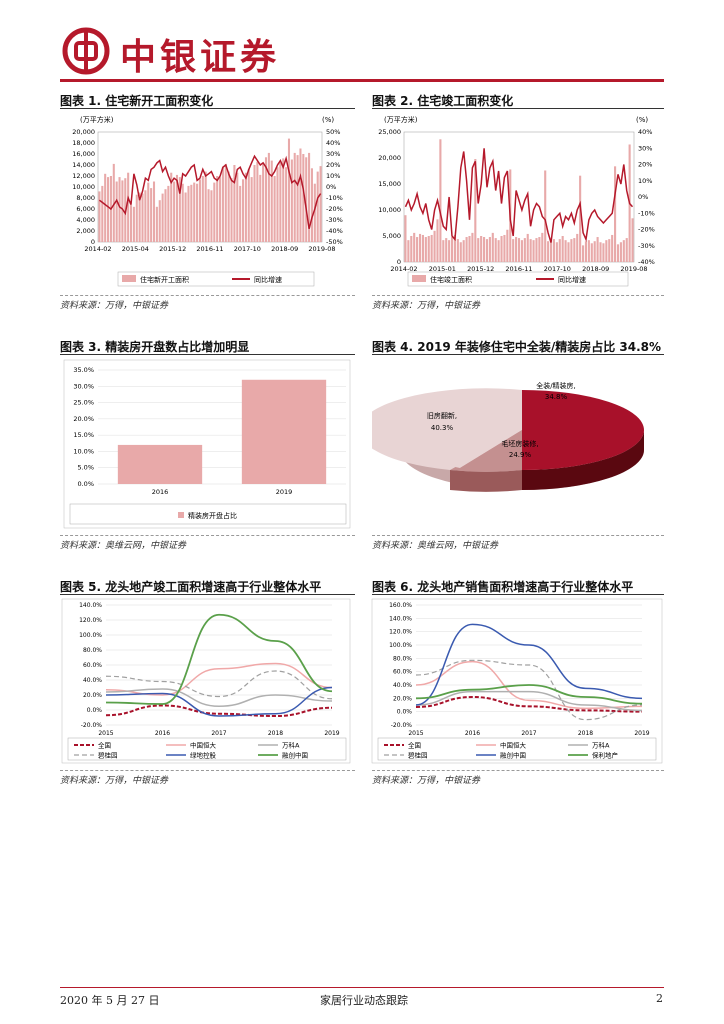 The image size is (724, 1024). What do you see at coordinates (83, 386) in the screenshot?
I see `y-tick-label: 30.0%` at bounding box center [83, 386].